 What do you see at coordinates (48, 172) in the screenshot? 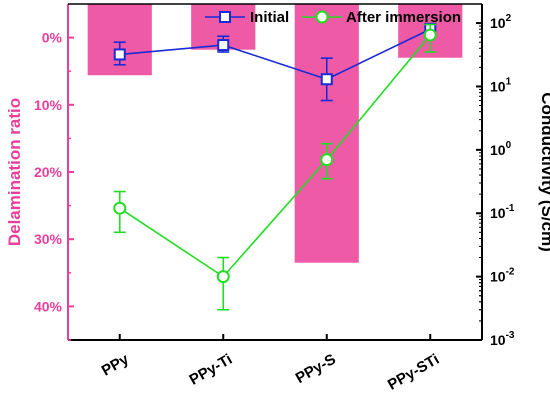
I see `left-tick-label-2: 20%` at bounding box center [48, 172].